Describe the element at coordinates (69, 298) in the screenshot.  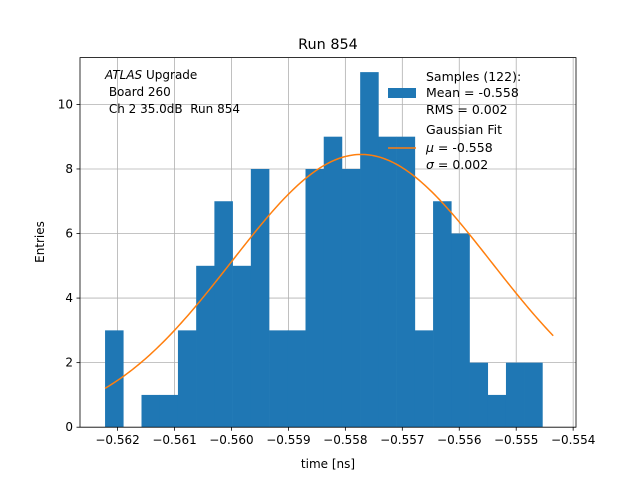
I see `y-tick-label: 4` at that location.